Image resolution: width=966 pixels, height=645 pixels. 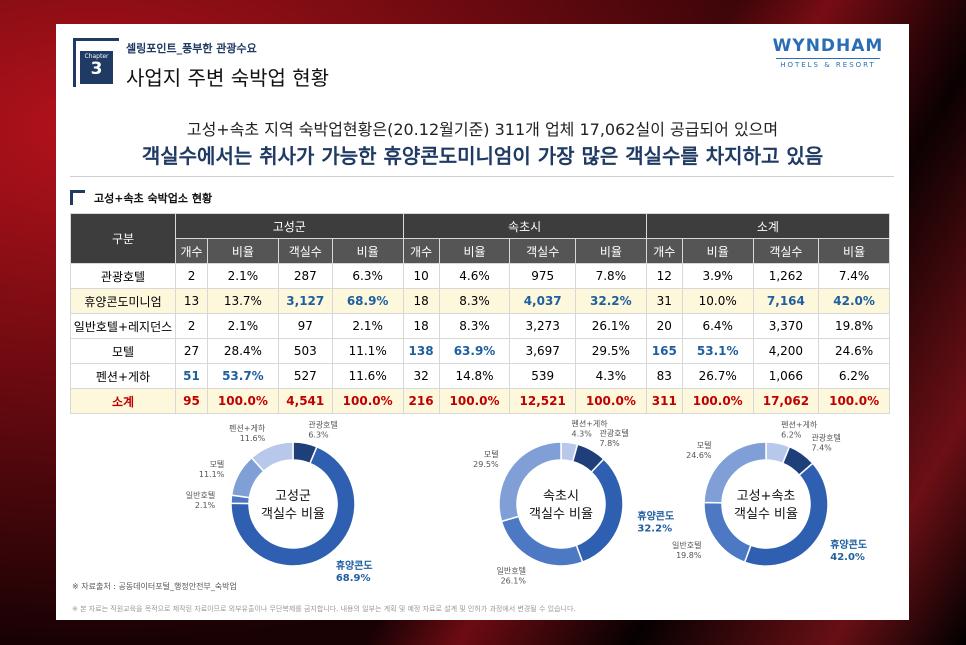 I want to click on page-subtitle: 셀링포인트_풍부한 관광수요, so click(x=191, y=48).